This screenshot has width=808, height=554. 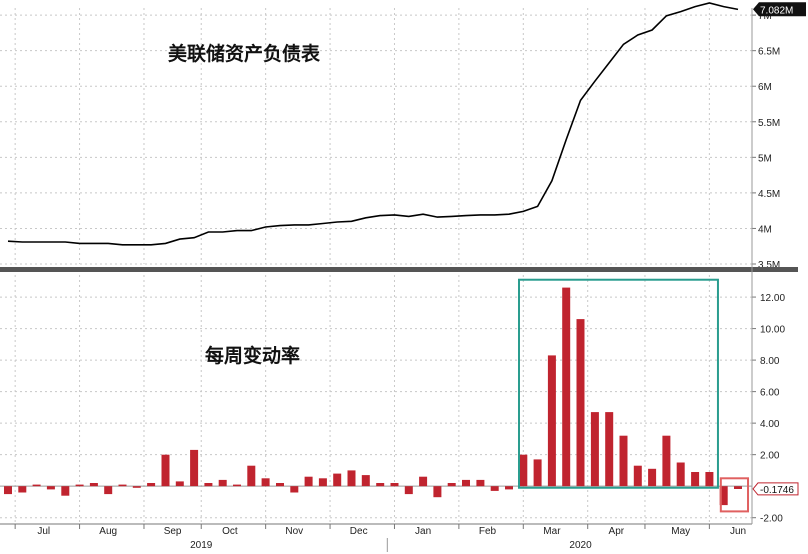 What do you see at coordinates (108, 531) in the screenshot?
I see `x-month-label: Aug` at bounding box center [108, 531].